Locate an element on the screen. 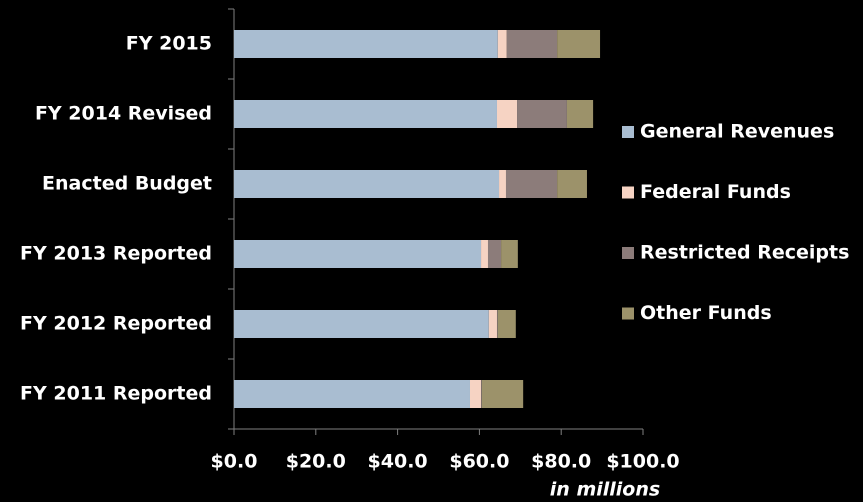  x-axis-label: in millions is located at coordinates (605, 490).